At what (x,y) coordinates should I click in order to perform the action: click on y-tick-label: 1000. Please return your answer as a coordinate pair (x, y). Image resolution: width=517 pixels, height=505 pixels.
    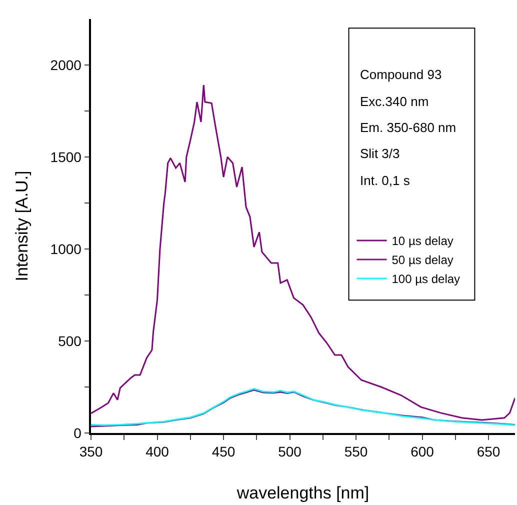
    Looking at the image, I should click on (66, 248).